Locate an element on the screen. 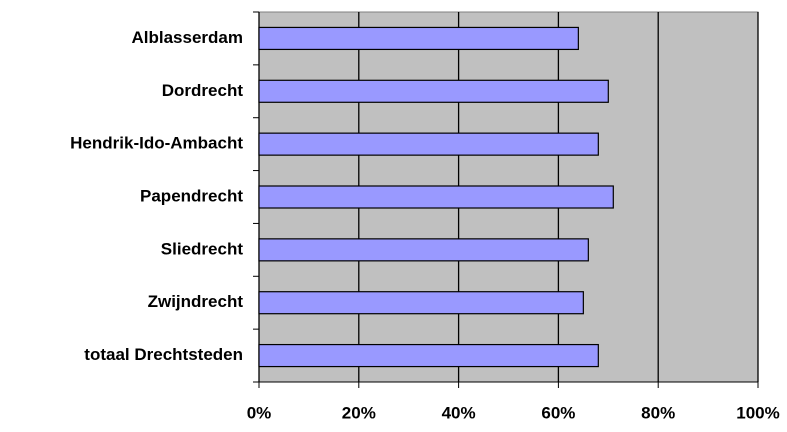 The width and height of the screenshot is (787, 432). y-tick-label: Dordrecht is located at coordinates (203, 90).